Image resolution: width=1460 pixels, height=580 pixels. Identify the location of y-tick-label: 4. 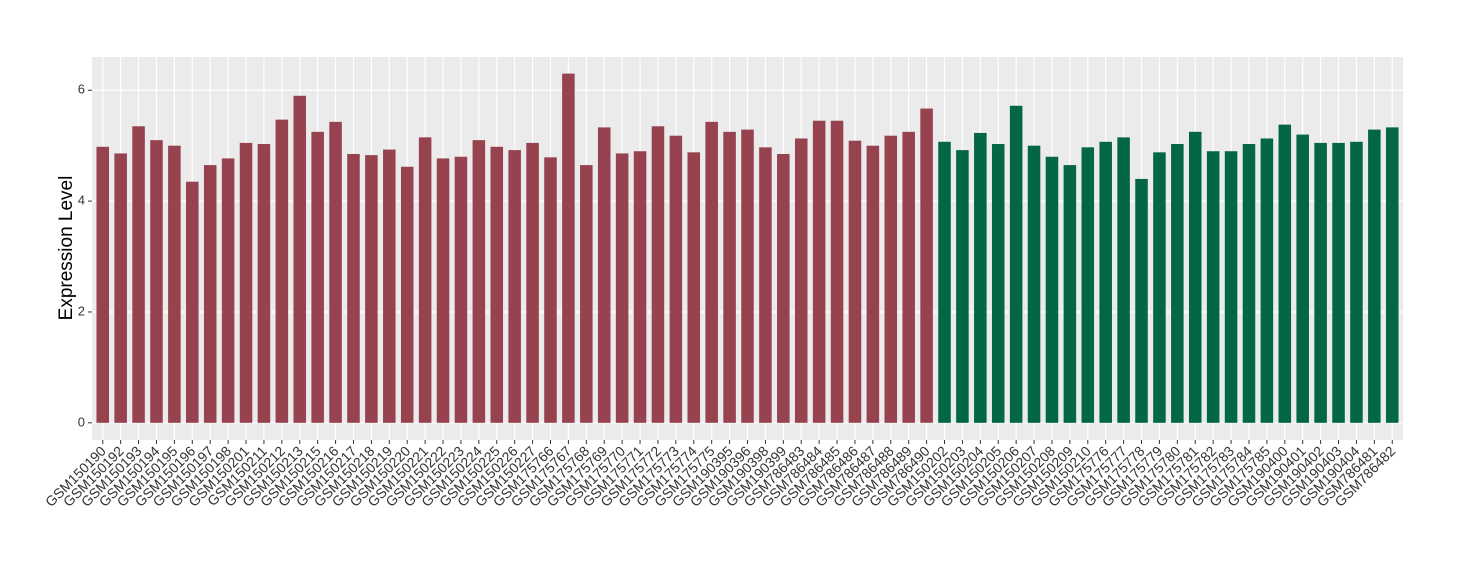
(81, 200).